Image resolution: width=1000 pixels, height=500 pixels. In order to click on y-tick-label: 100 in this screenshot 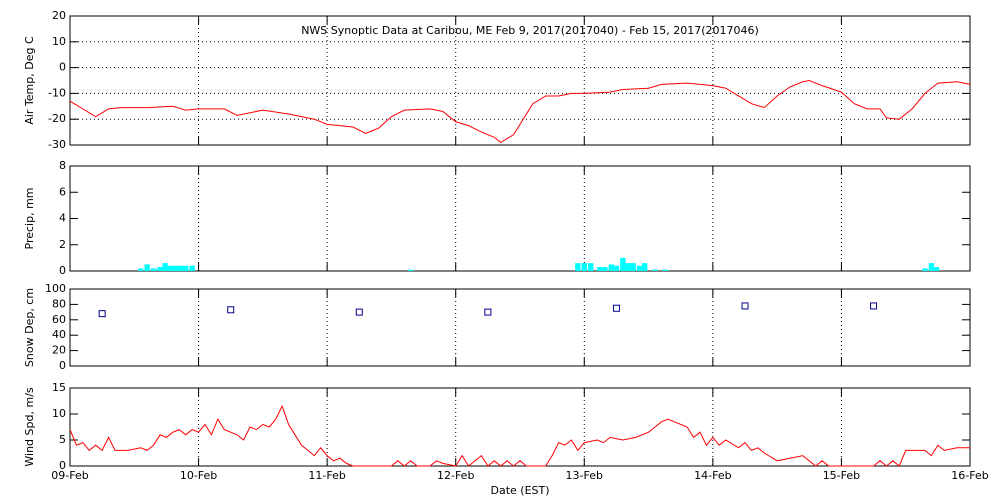, I will do `click(55, 288)`.